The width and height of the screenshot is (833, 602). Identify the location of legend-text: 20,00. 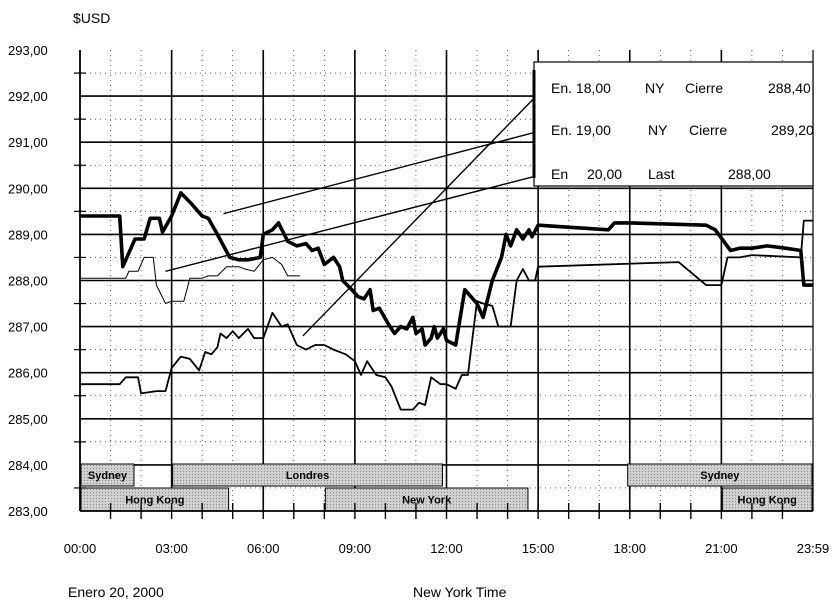
(604, 174).